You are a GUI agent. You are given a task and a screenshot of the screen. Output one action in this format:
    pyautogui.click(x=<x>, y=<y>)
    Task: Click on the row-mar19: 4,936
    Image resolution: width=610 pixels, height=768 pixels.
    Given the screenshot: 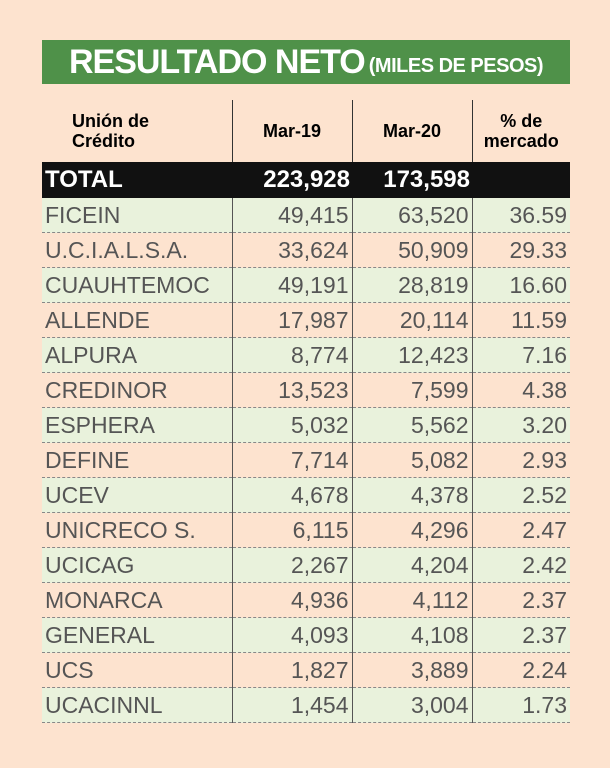 What is the action you would take?
    pyautogui.click(x=291, y=600)
    